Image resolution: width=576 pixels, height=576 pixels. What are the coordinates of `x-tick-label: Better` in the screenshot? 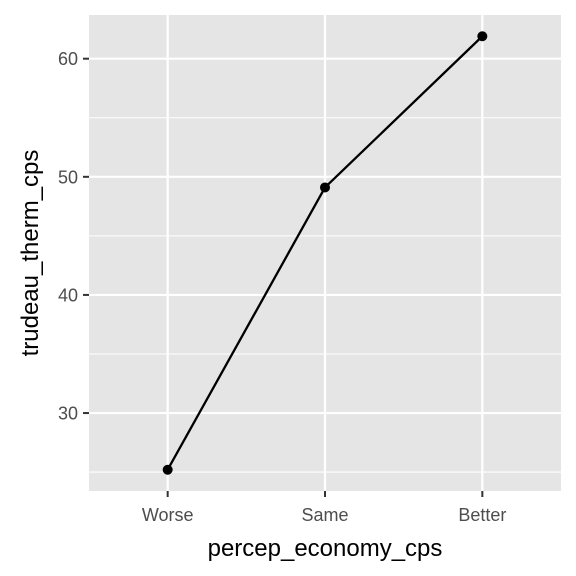 It's located at (482, 515).